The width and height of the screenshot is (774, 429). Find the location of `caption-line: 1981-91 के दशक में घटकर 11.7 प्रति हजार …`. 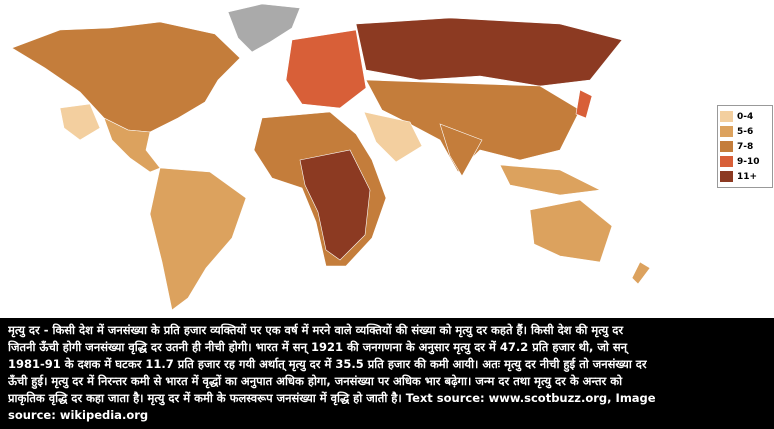

caption-line: 1981-91 के दशक में घटकर 11.7 प्रति हजार … is located at coordinates (327, 364).